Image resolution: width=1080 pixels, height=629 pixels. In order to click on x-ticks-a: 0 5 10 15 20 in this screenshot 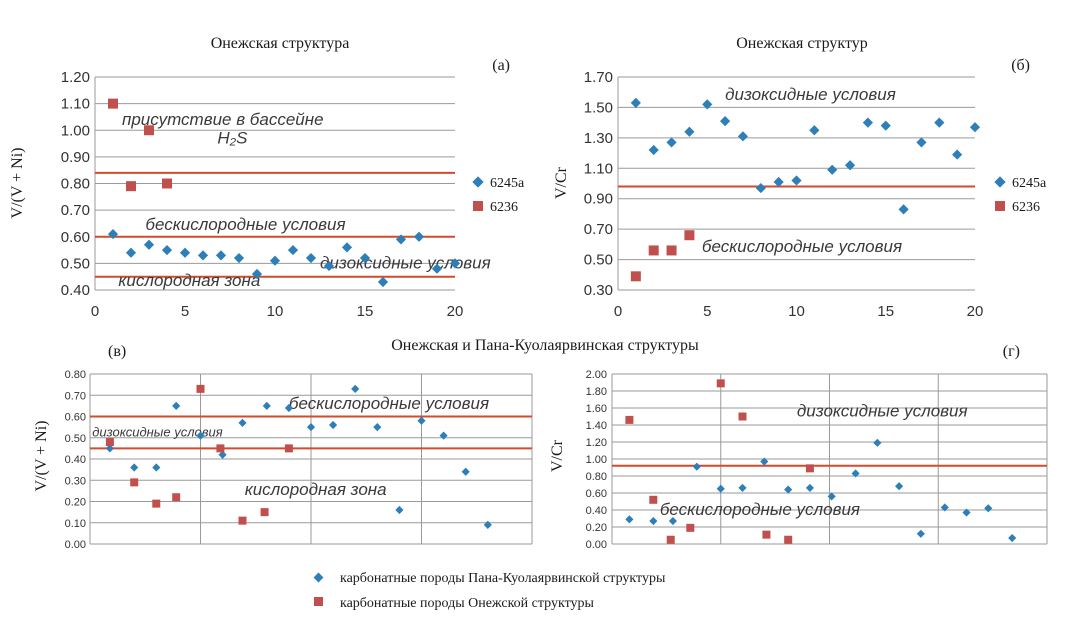, I will do `click(277, 311)`.